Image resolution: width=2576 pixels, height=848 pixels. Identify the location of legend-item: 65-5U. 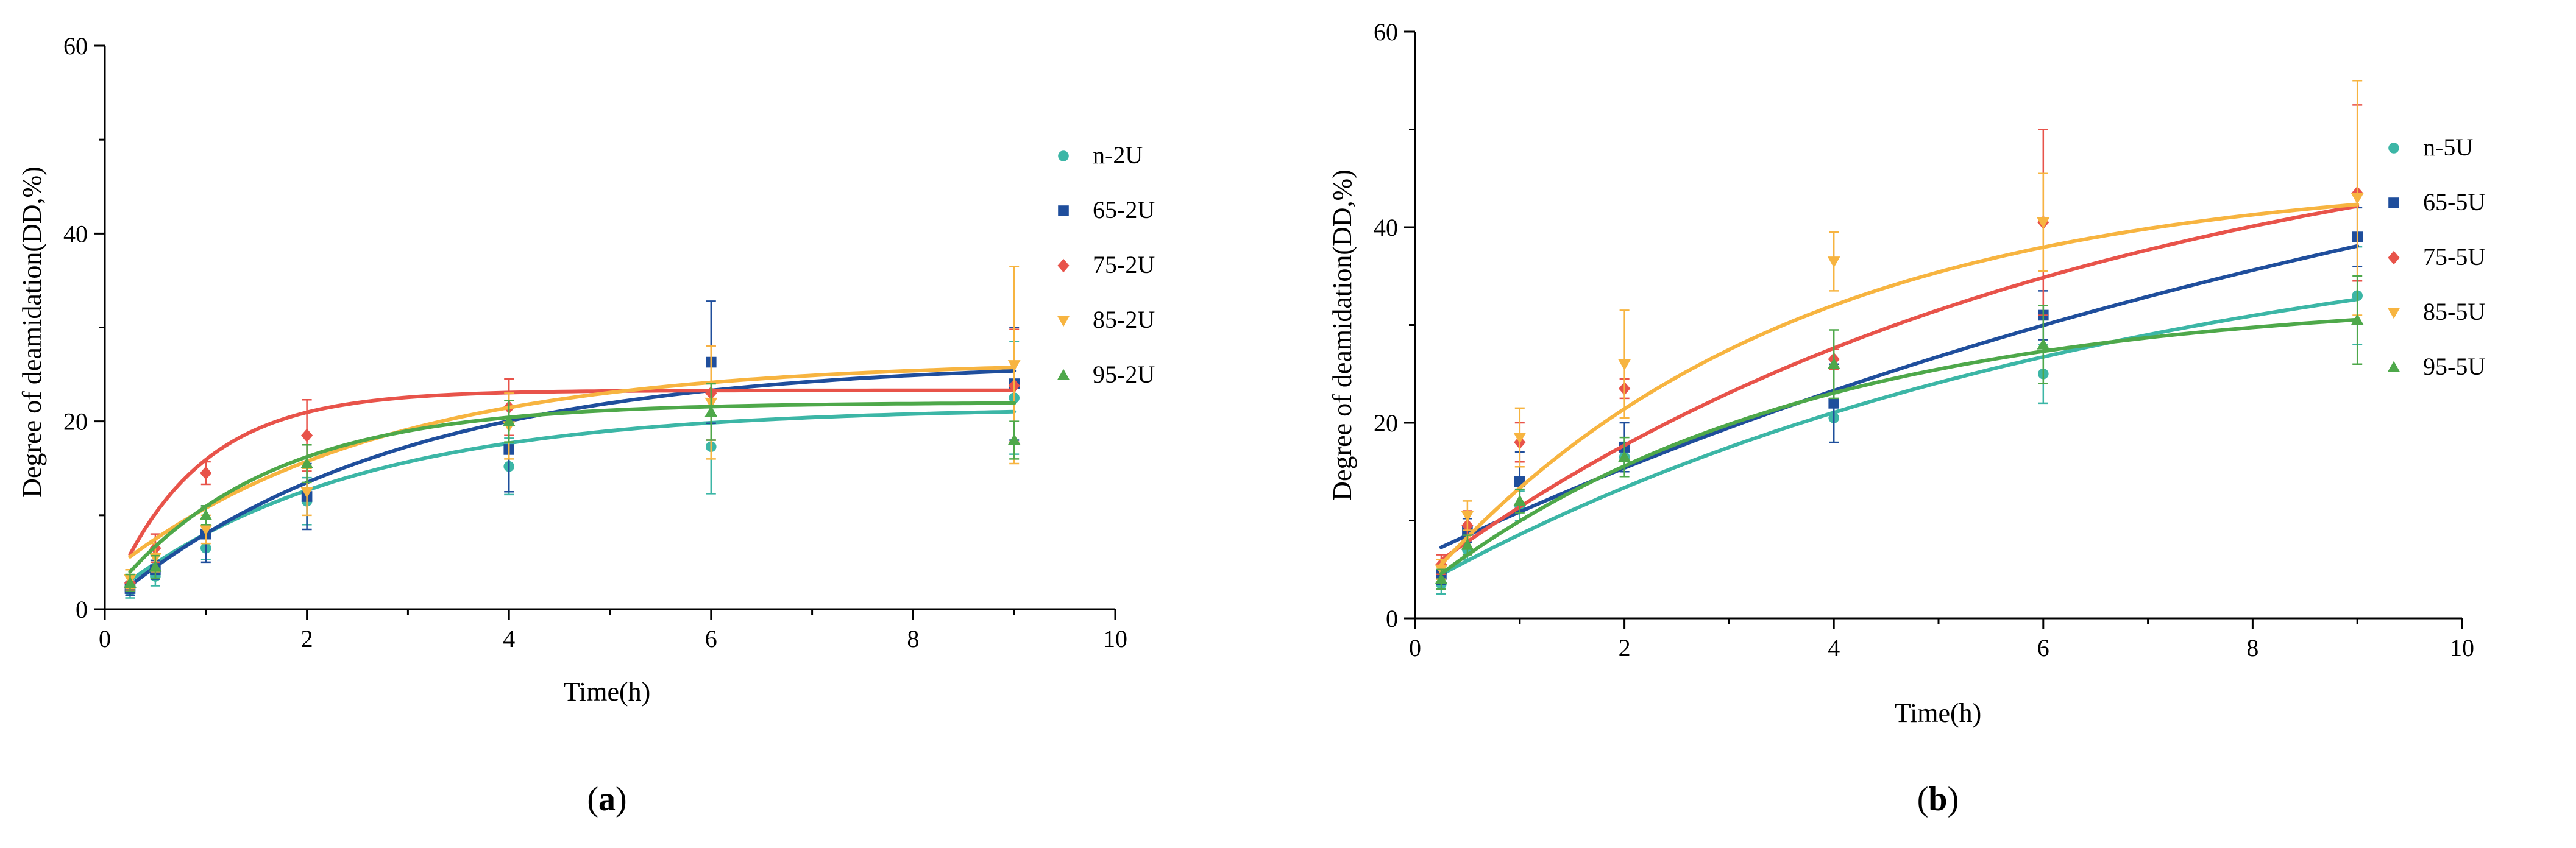
(2436, 202).